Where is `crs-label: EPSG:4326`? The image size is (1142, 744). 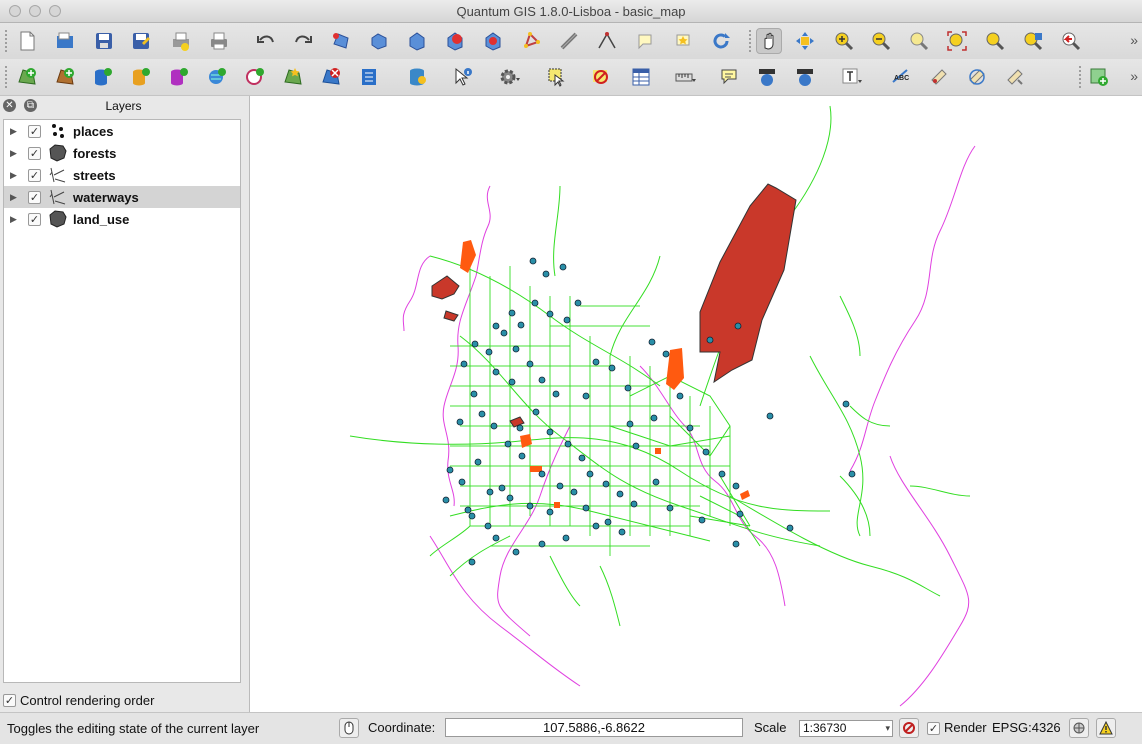
crs-label: EPSG:4326 is located at coordinates (1026, 727).